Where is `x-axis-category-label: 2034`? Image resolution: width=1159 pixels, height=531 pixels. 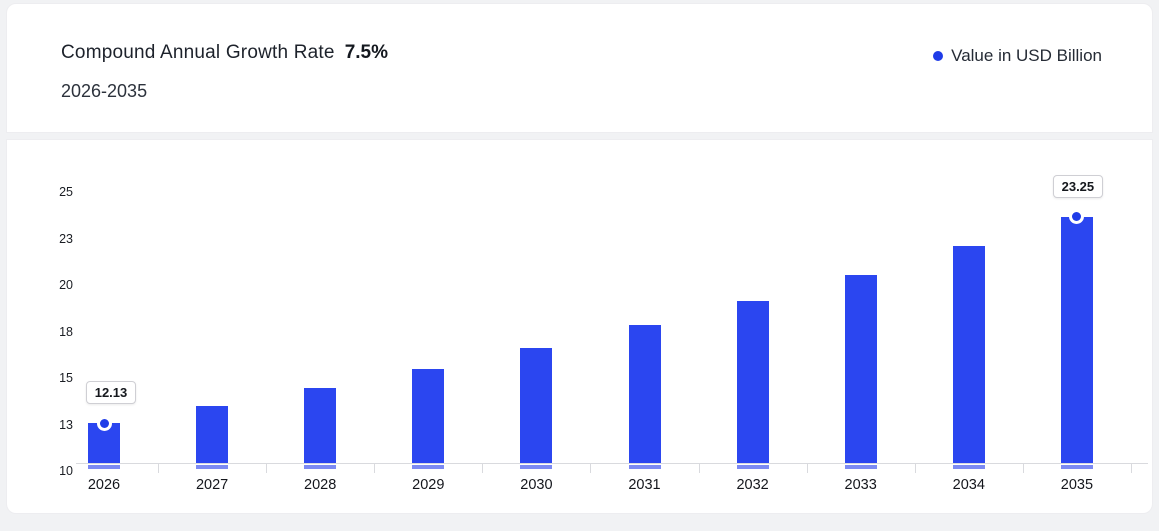
x-axis-category-label: 2034 is located at coordinates (968, 485).